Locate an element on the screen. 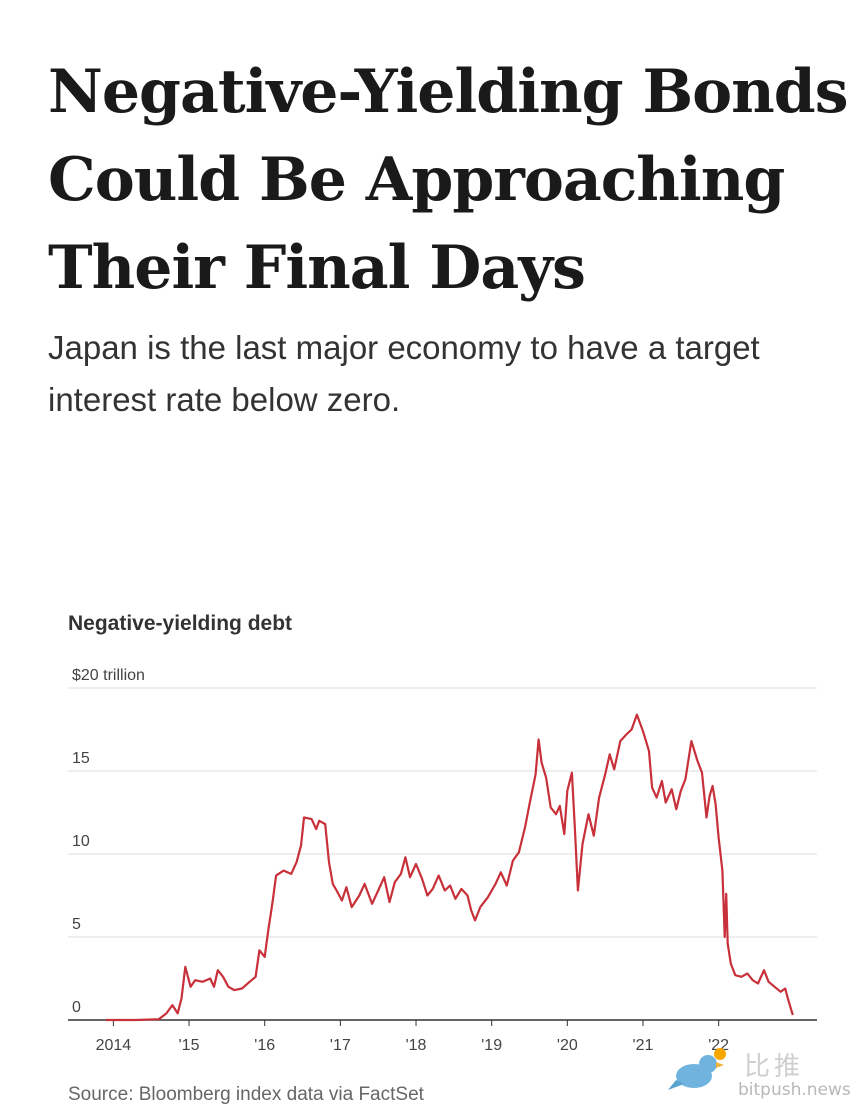 This screenshot has width=865, height=1116. x-tick-label: '20 is located at coordinates (567, 1045).